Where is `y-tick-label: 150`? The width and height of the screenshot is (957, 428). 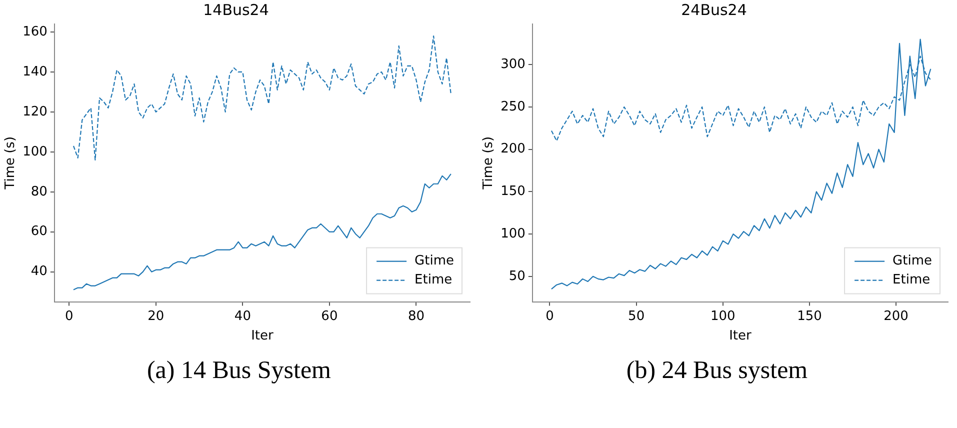
y-tick-label: 150 is located at coordinates (513, 192).